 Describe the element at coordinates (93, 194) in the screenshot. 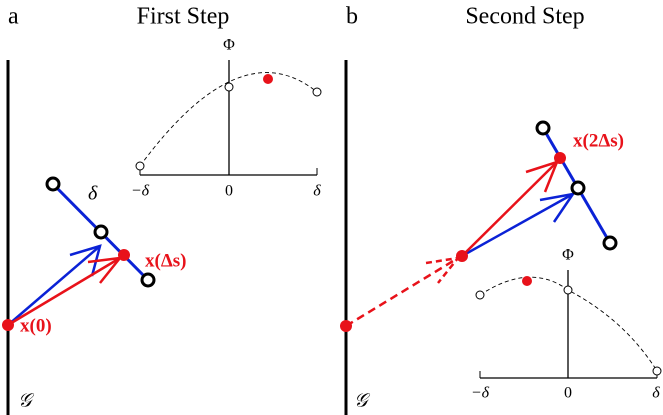

I see `segment-label: δ` at that location.